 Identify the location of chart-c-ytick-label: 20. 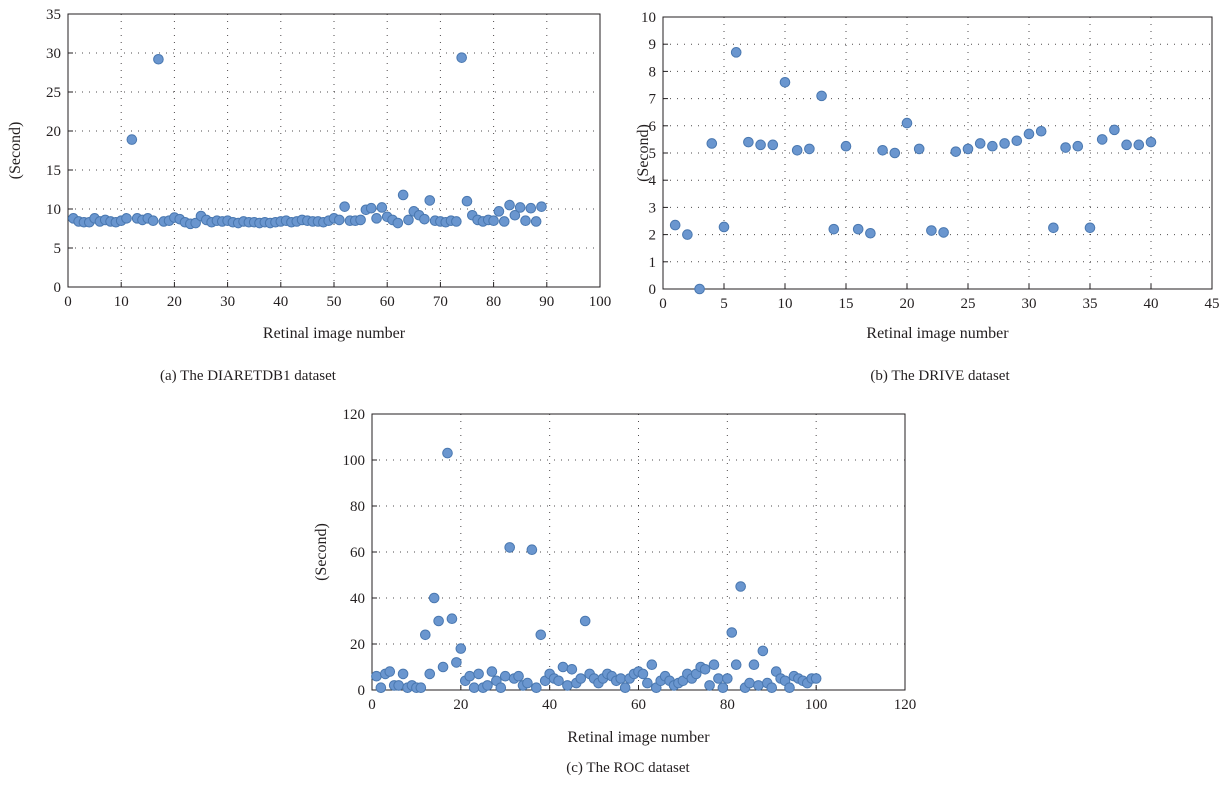
(357, 645).